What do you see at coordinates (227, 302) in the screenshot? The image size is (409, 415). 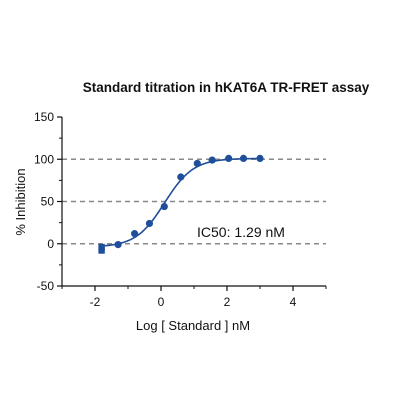 I see `x-tick-label: 2` at bounding box center [227, 302].